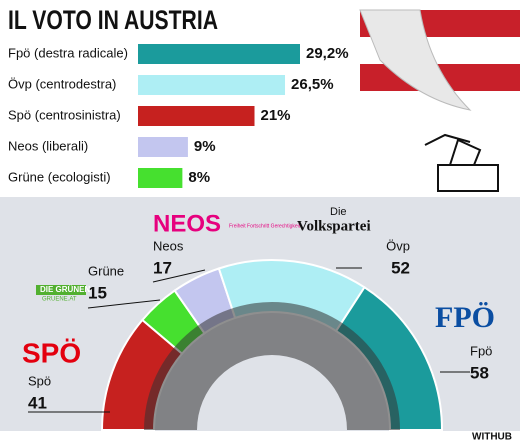 The image size is (520, 443). I want to click on party-name: Fpö, so click(481, 350).